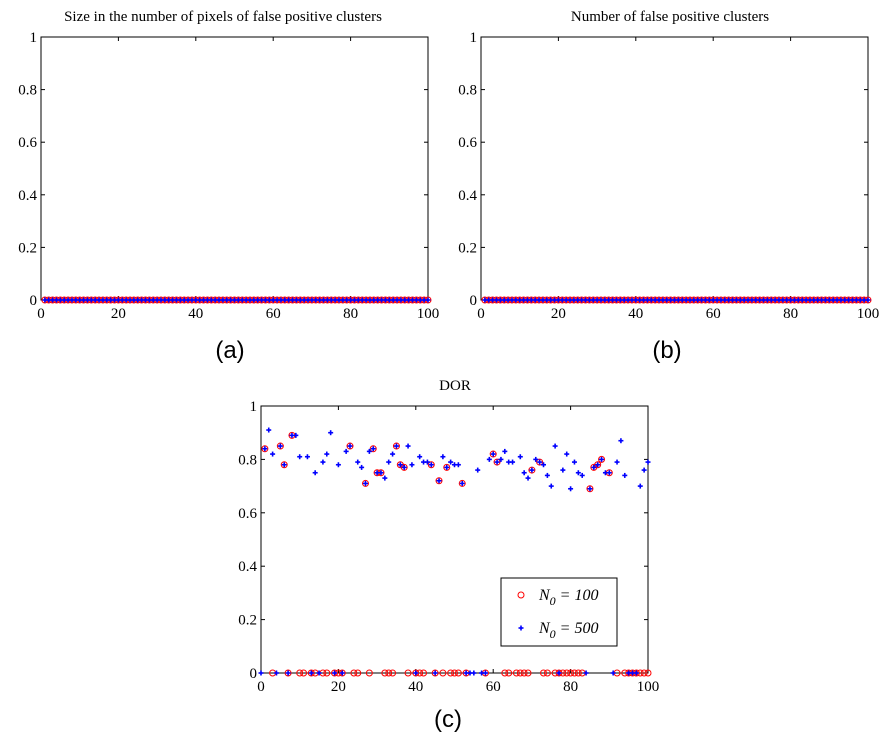  What do you see at coordinates (467, 248) in the screenshot?
I see `y-tick-label: 0.2` at bounding box center [467, 248].